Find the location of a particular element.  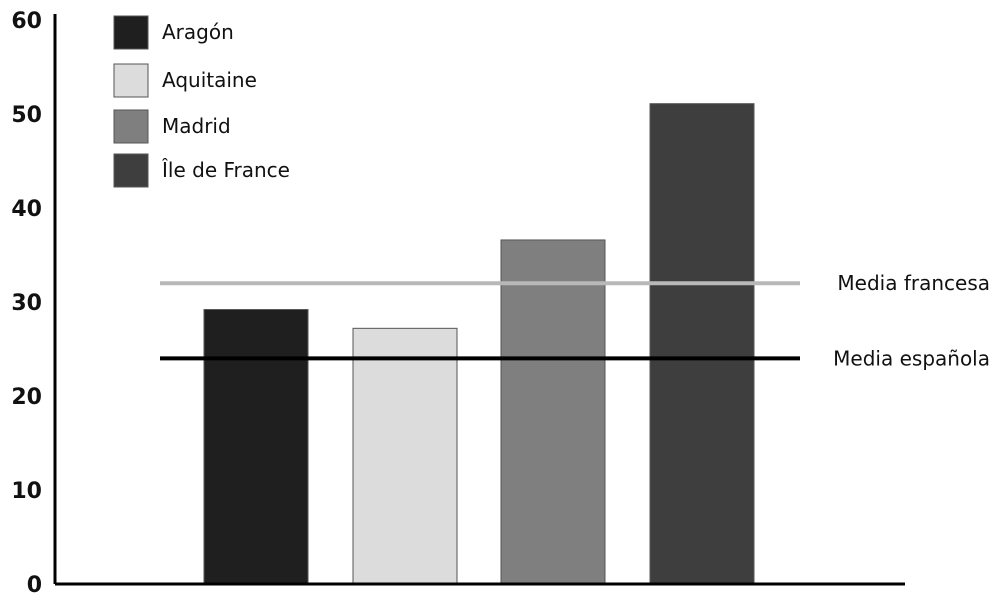

legend-label: Aragón is located at coordinates (198, 32).